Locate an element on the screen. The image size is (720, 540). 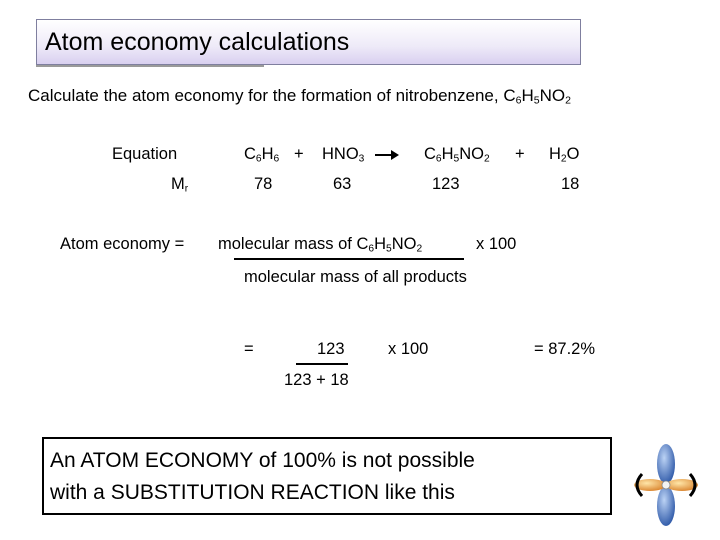
mr-value: 123 is located at coordinates (446, 184).